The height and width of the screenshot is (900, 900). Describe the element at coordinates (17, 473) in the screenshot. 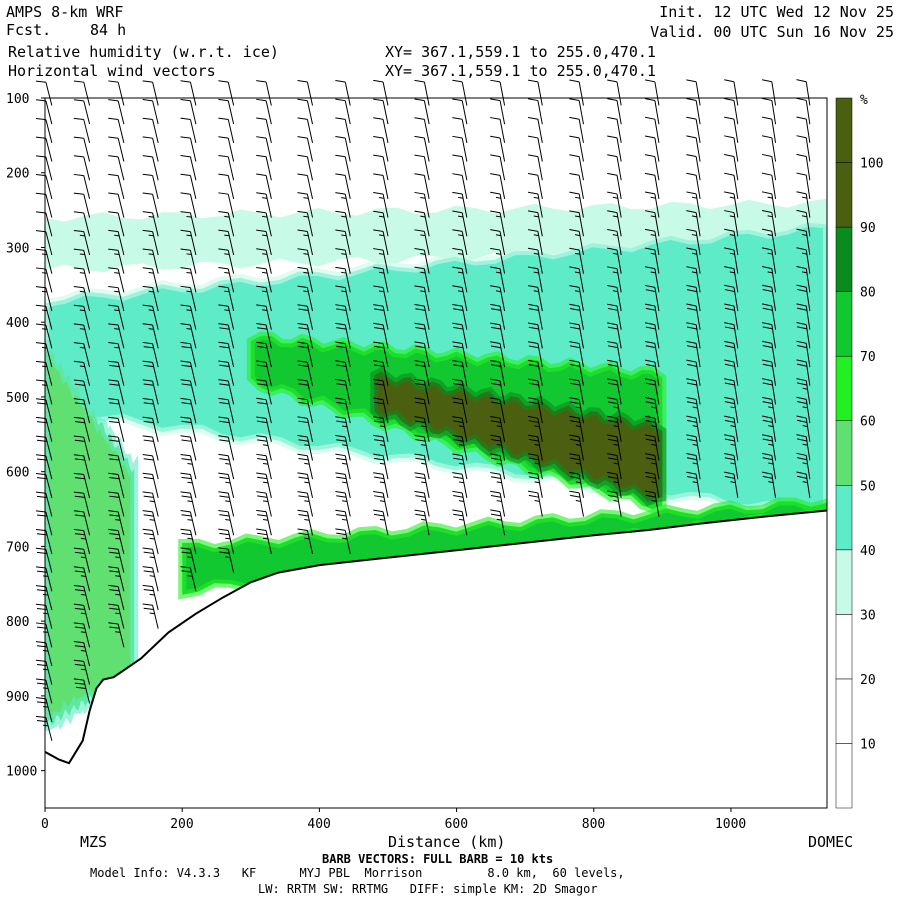

I see `y-tick-label: 600` at that location.